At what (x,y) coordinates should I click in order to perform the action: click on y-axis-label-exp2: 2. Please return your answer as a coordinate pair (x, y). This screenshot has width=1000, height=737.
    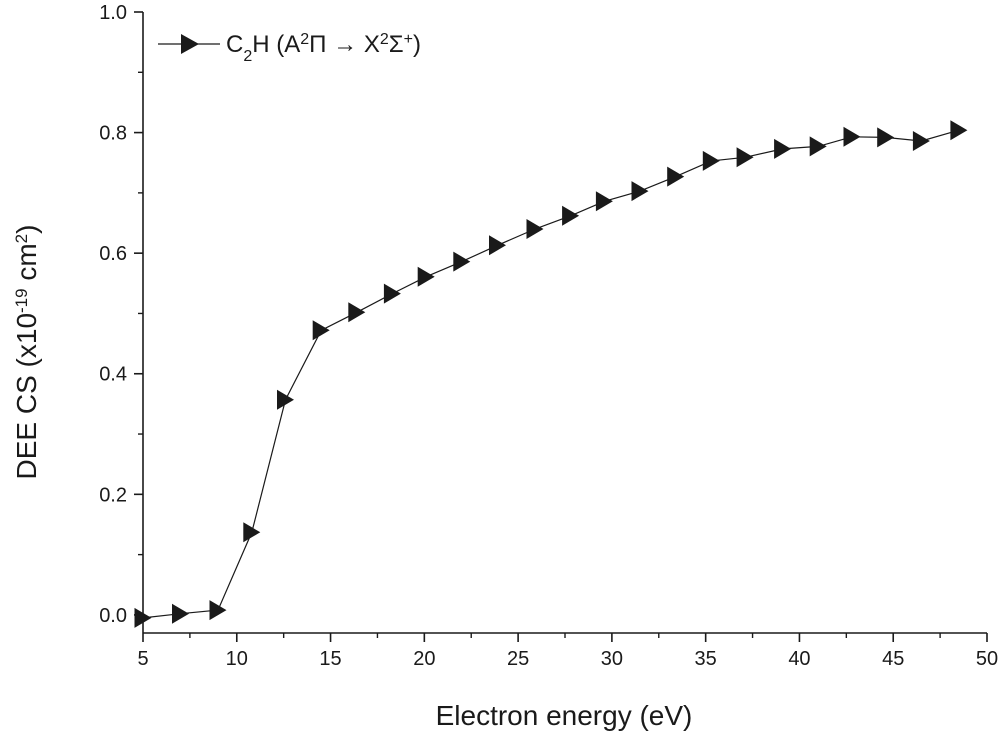
    Looking at the image, I should click on (21, 238).